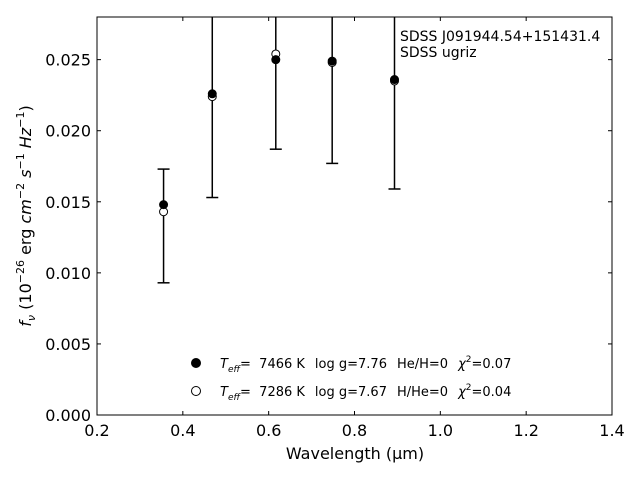  Describe the element at coordinates (68, 131) in the screenshot. I see `y-tick-label: 0.020` at that location.